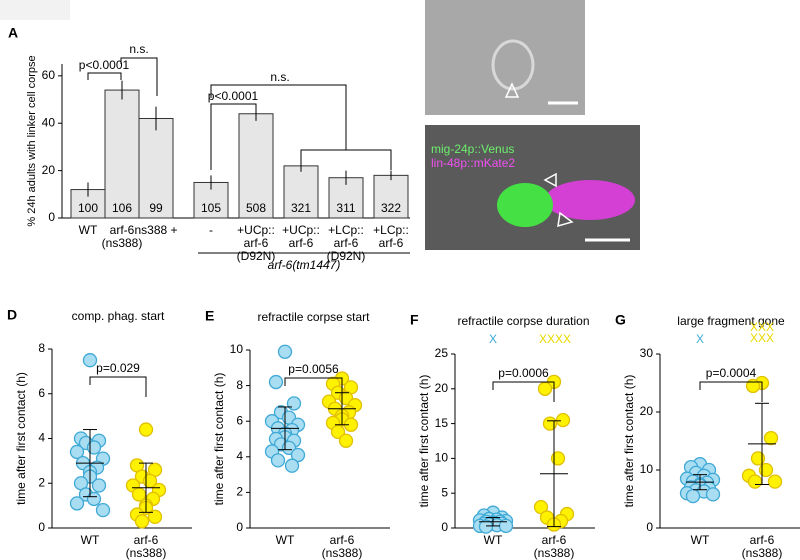 This screenshot has width=800, height=560. What do you see at coordinates (138, 49) in the screenshot?
I see `annotation: n.s.` at bounding box center [138, 49].